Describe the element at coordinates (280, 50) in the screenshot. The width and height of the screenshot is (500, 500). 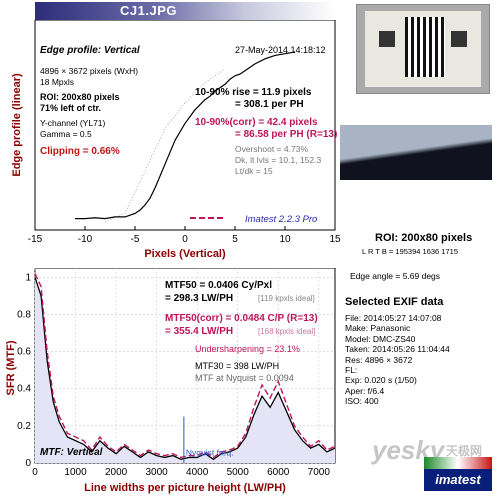
I see `edge-date: 27-May-2014 14:18:12` at that location.